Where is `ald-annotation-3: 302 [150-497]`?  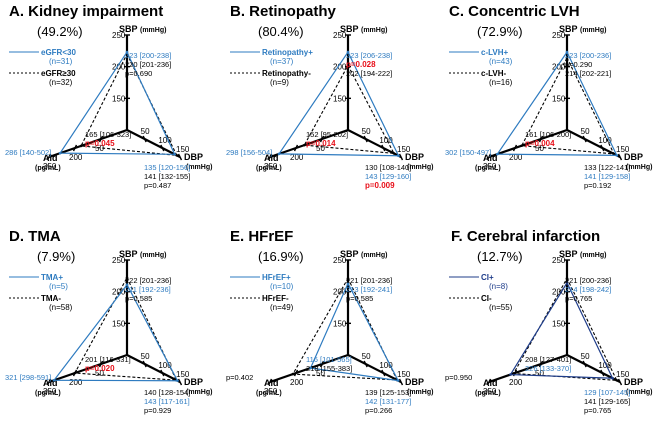 ald-annotation-3: 302 [150-497] is located at coordinates (468, 152).